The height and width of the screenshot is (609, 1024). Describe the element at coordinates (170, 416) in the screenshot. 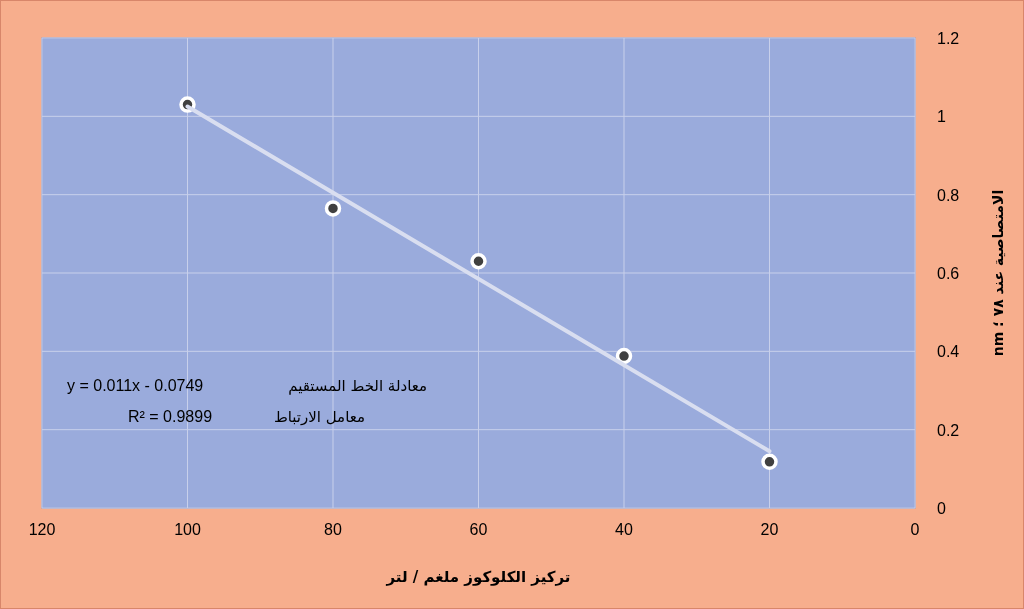

I see `annotation: R² = 0.9899` at that location.